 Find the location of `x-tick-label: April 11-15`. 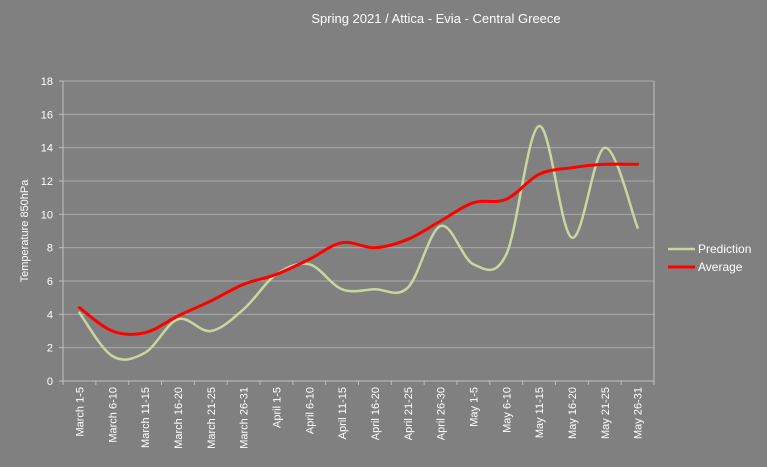

x-tick-label: April 11-15 is located at coordinates (343, 413).